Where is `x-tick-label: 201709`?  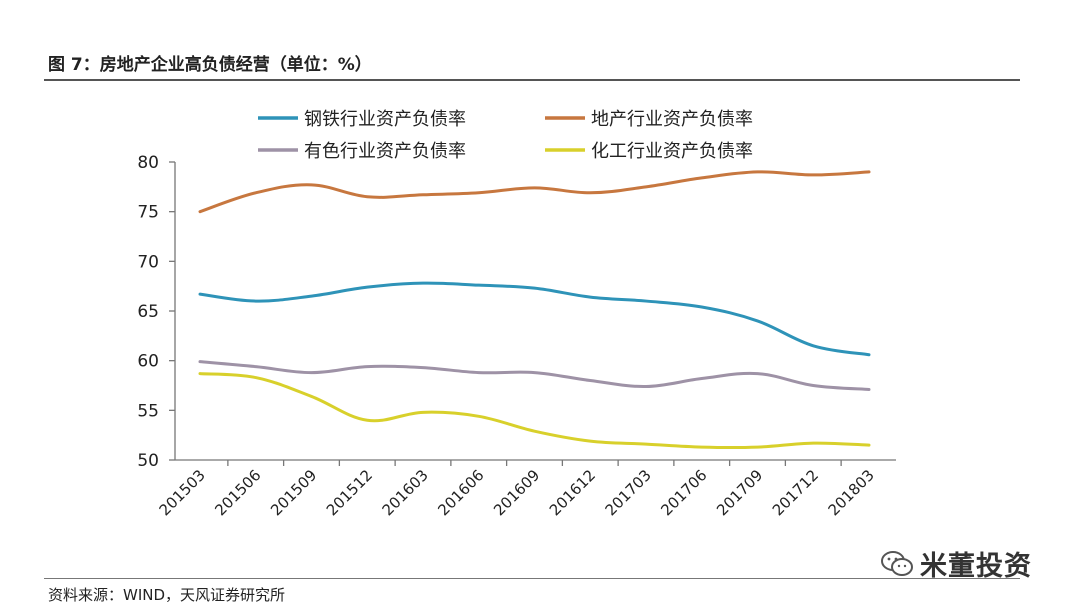
x-tick-label: 201709 is located at coordinates (739, 492).